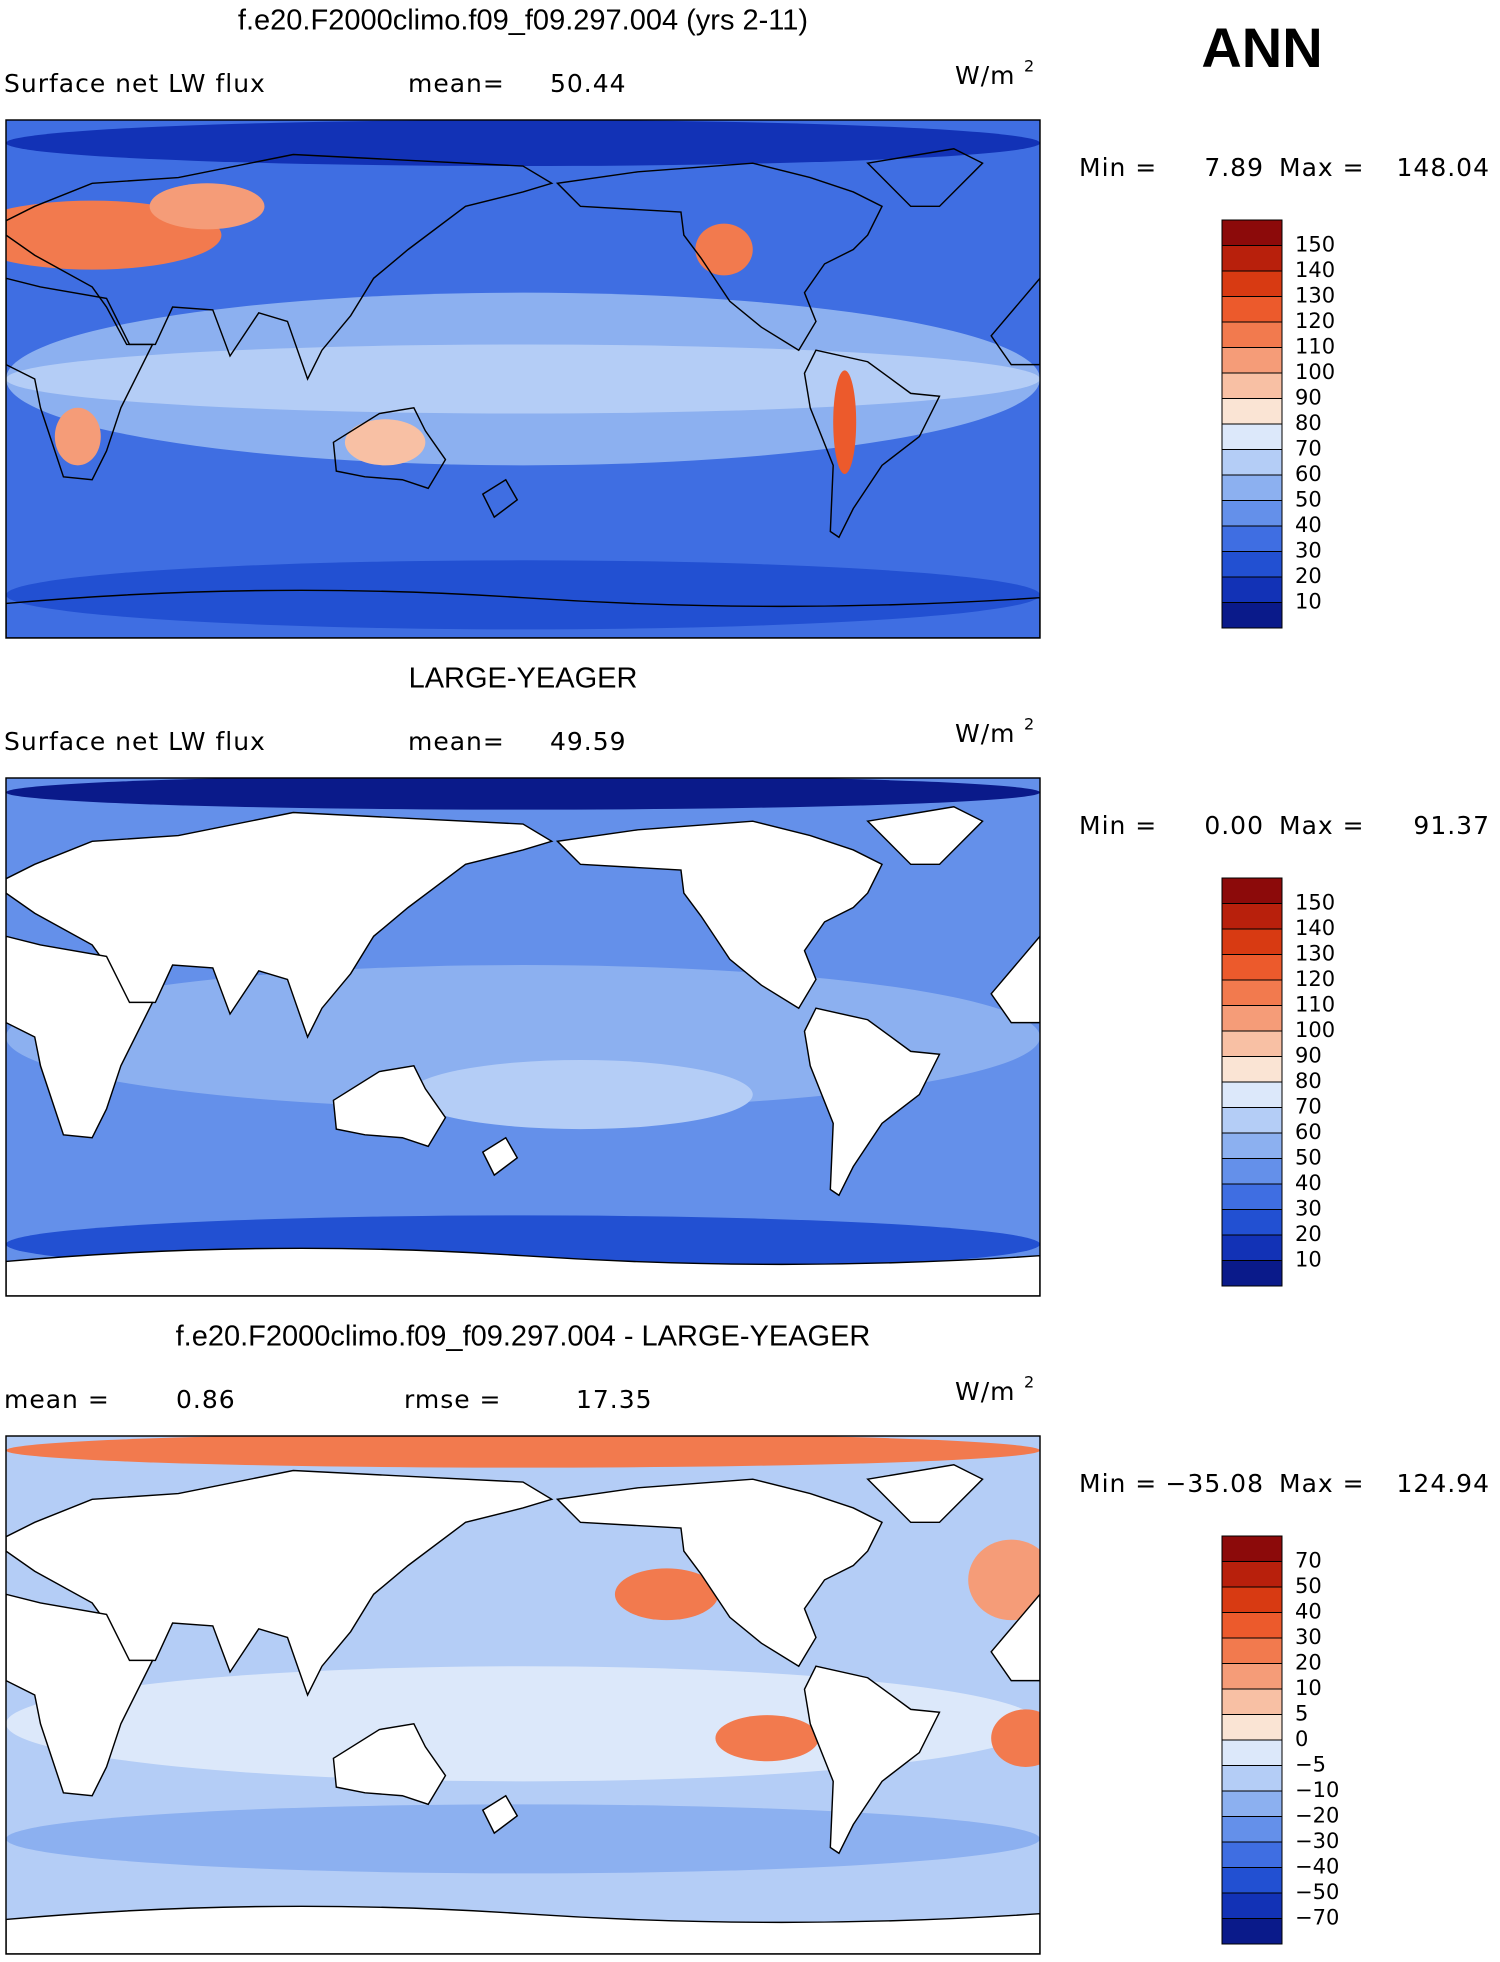 This screenshot has height=1962, width=1500. I want to click on colorbar-label: −70, so click(1317, 1918).